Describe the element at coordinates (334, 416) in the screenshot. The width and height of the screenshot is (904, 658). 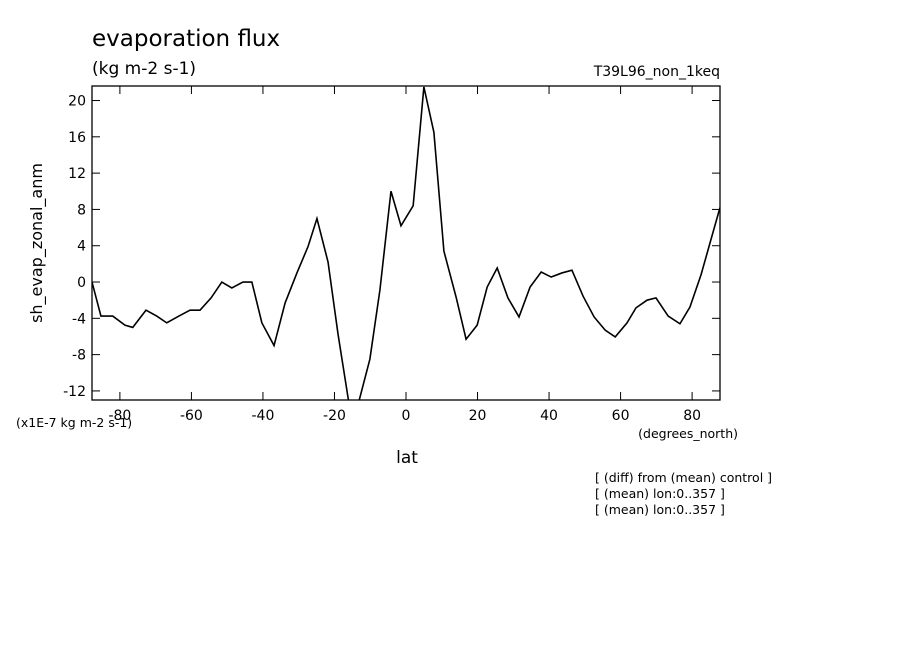
I see `x-tick-label: -20` at that location.